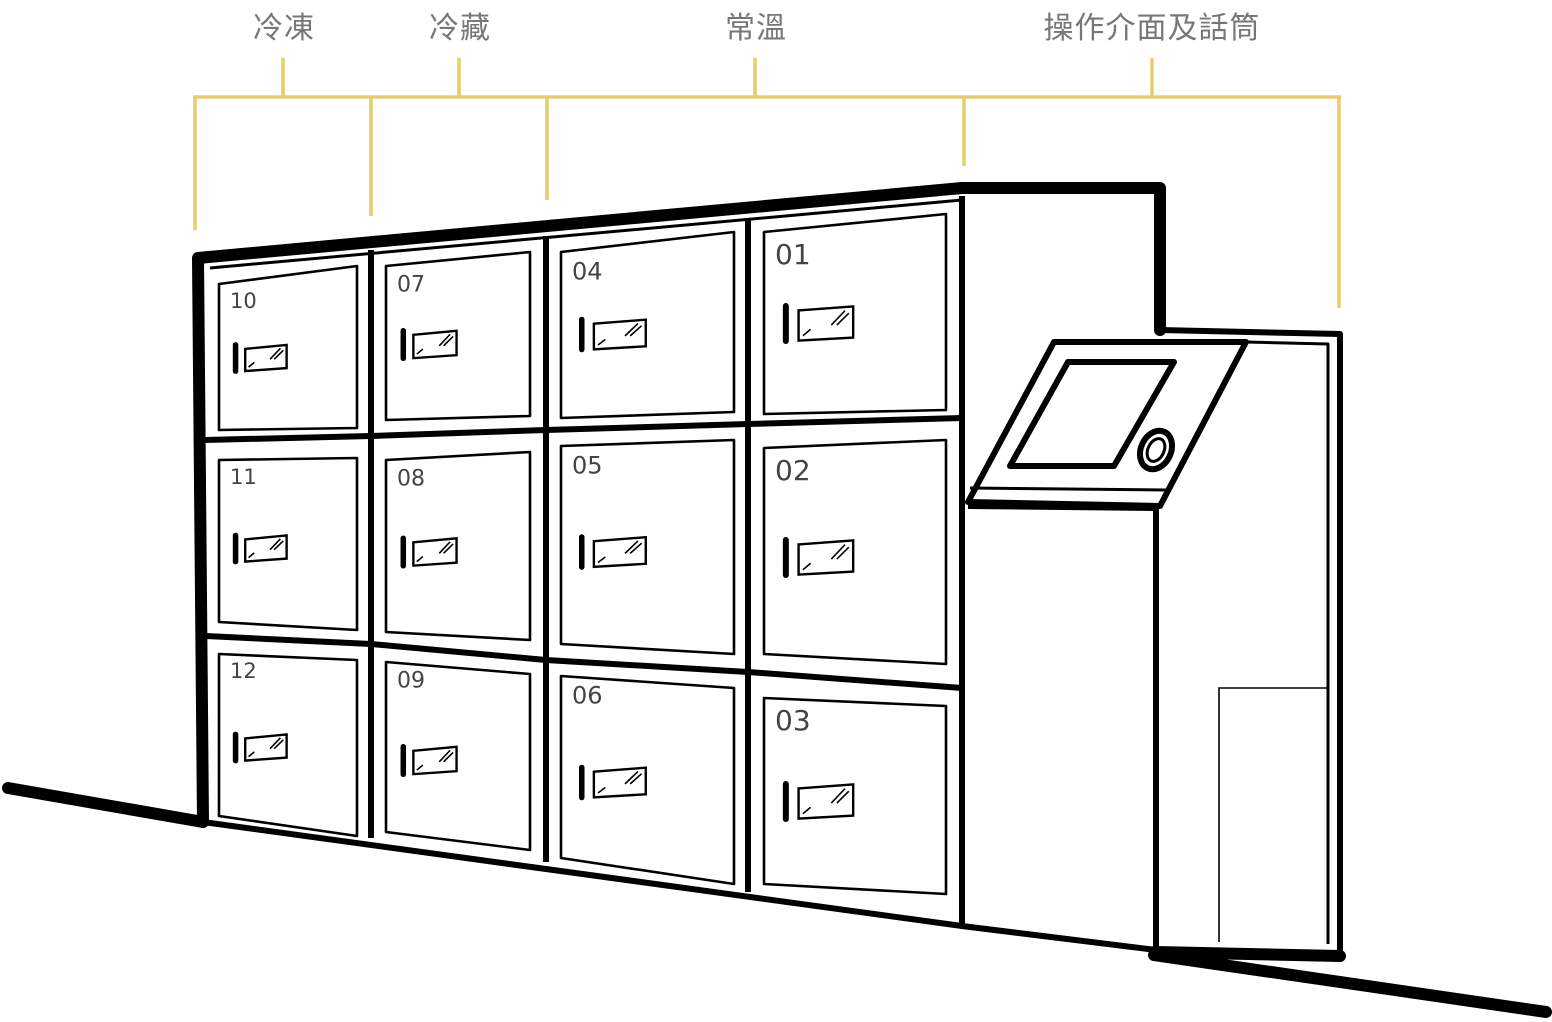 The image size is (1552, 1022). I want to click on floor-line-right, so click(1350, 983).